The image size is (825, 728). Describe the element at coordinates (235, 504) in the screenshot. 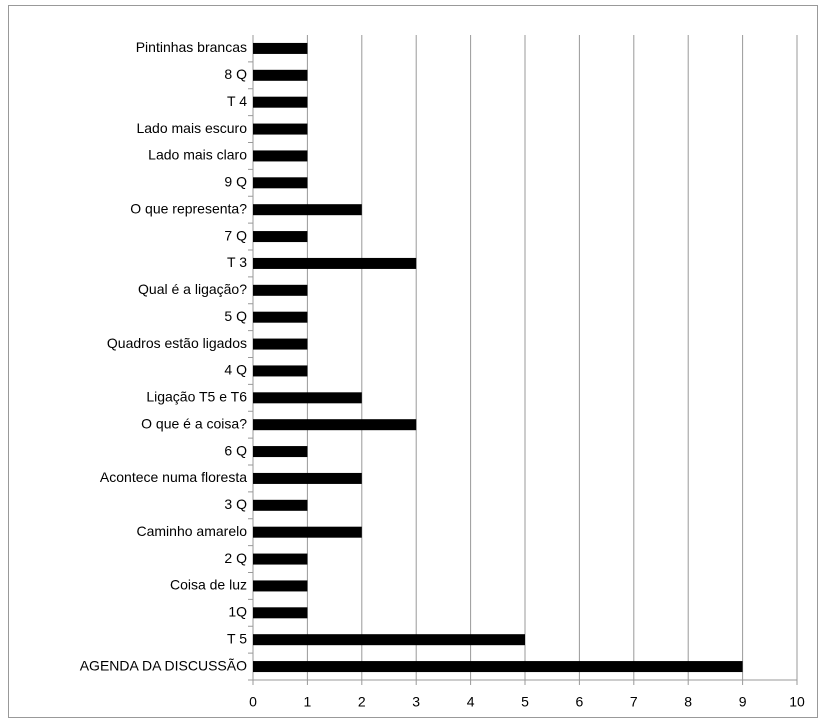

I see `y-tick-label: 3 Q` at that location.